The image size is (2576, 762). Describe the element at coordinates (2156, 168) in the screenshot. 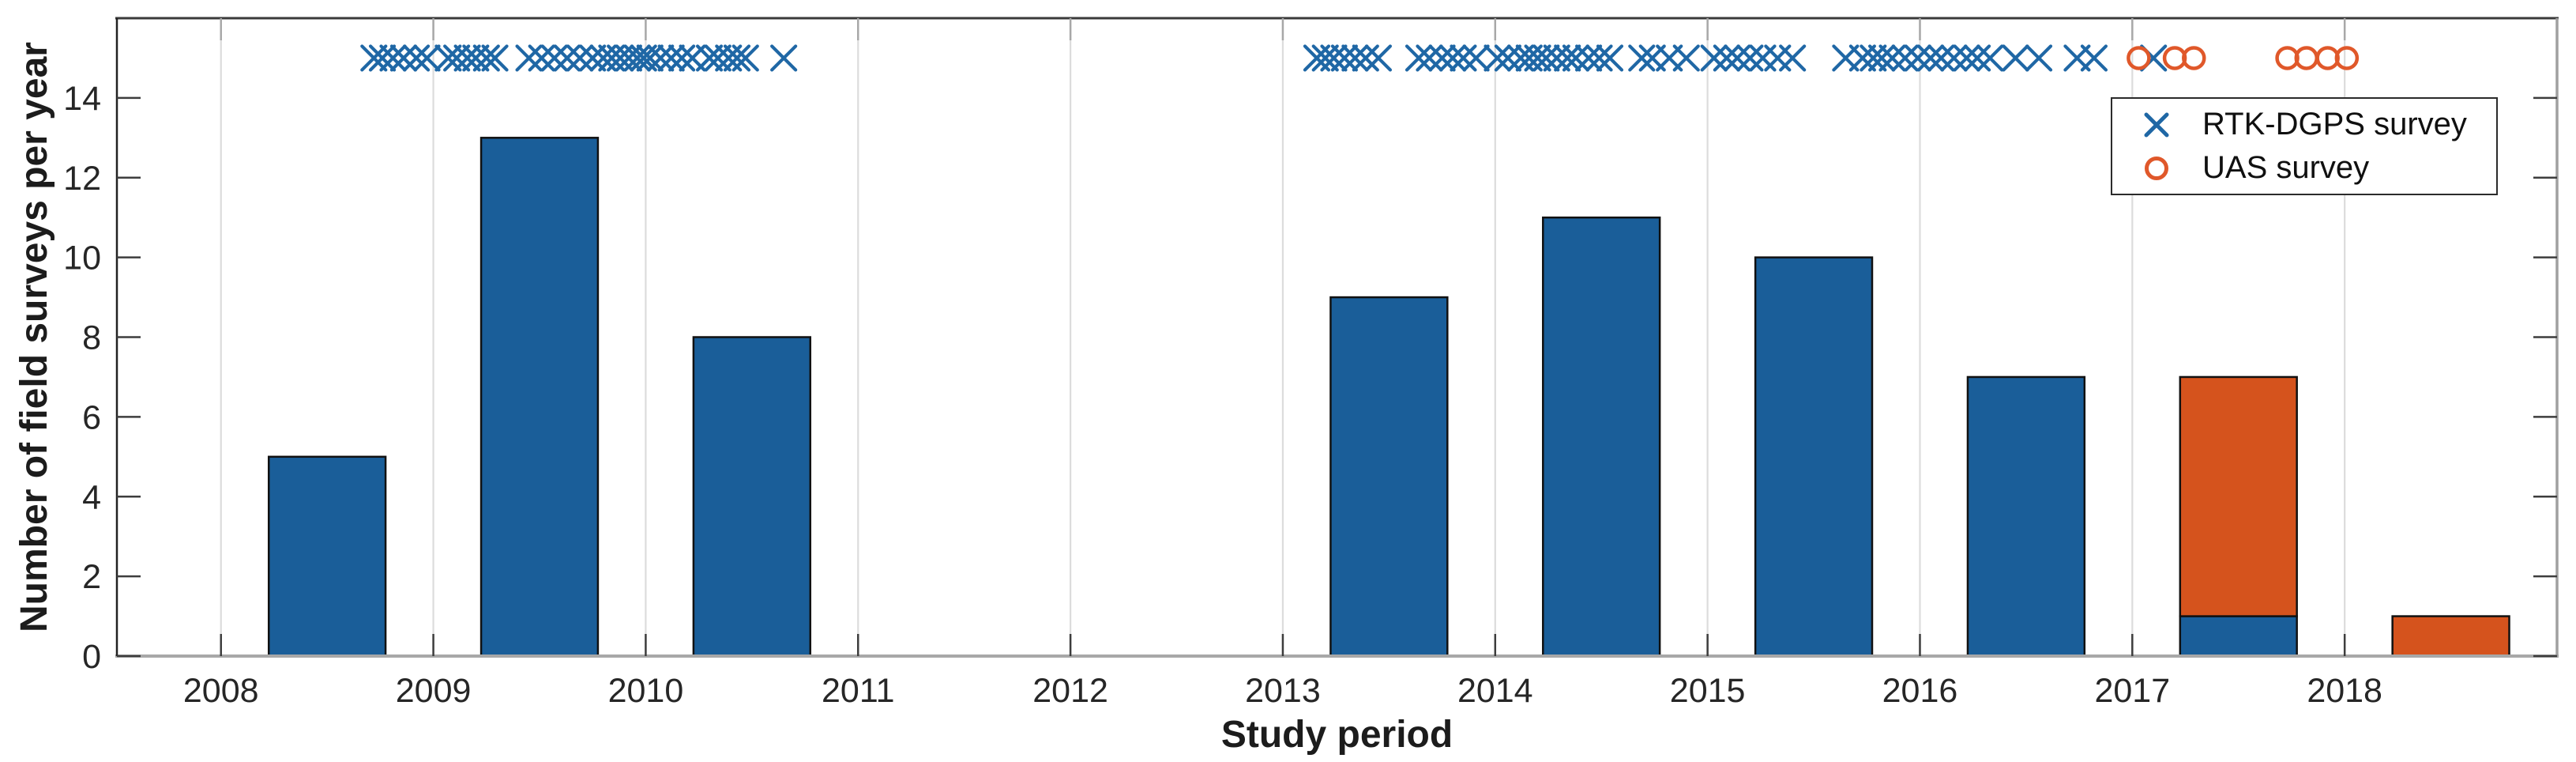

I see `circle-marker-icon` at that location.